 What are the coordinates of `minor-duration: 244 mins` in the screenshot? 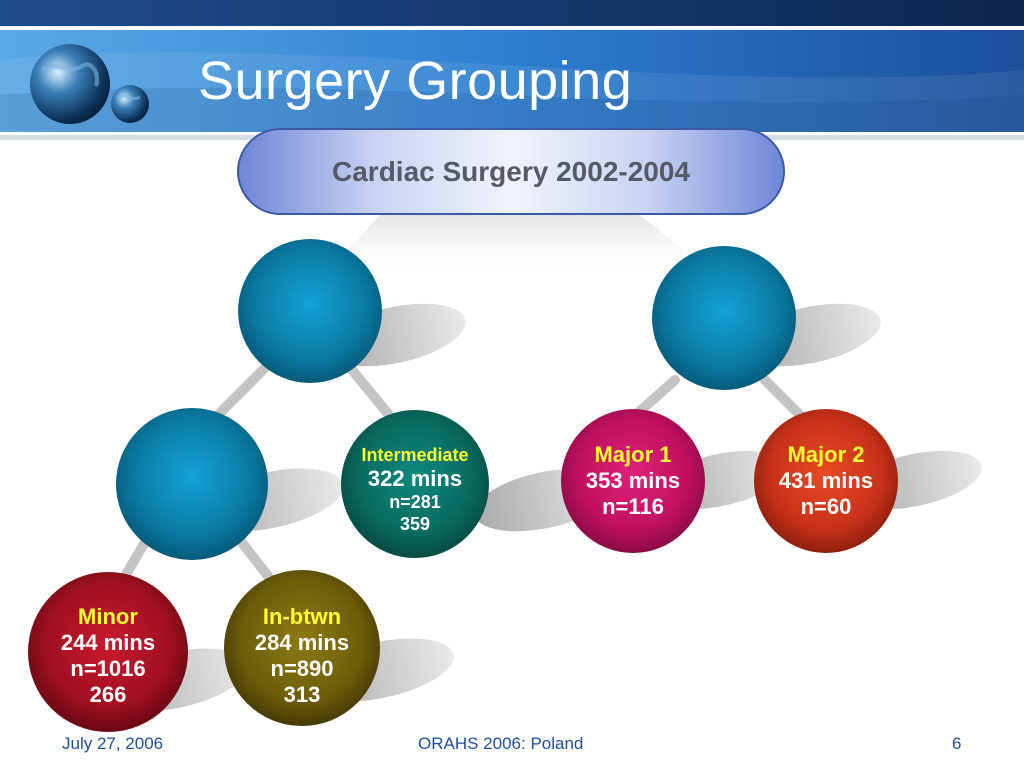 It's located at (108, 643).